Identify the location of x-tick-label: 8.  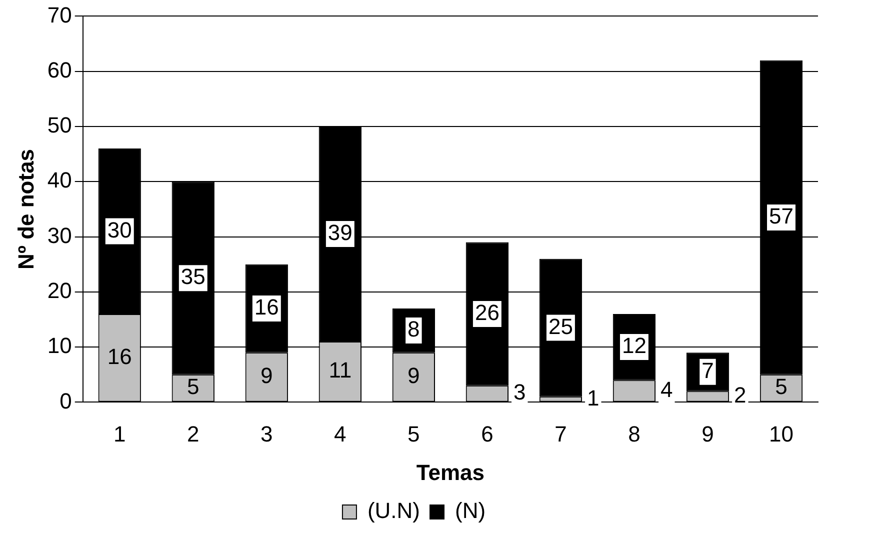
(634, 433).